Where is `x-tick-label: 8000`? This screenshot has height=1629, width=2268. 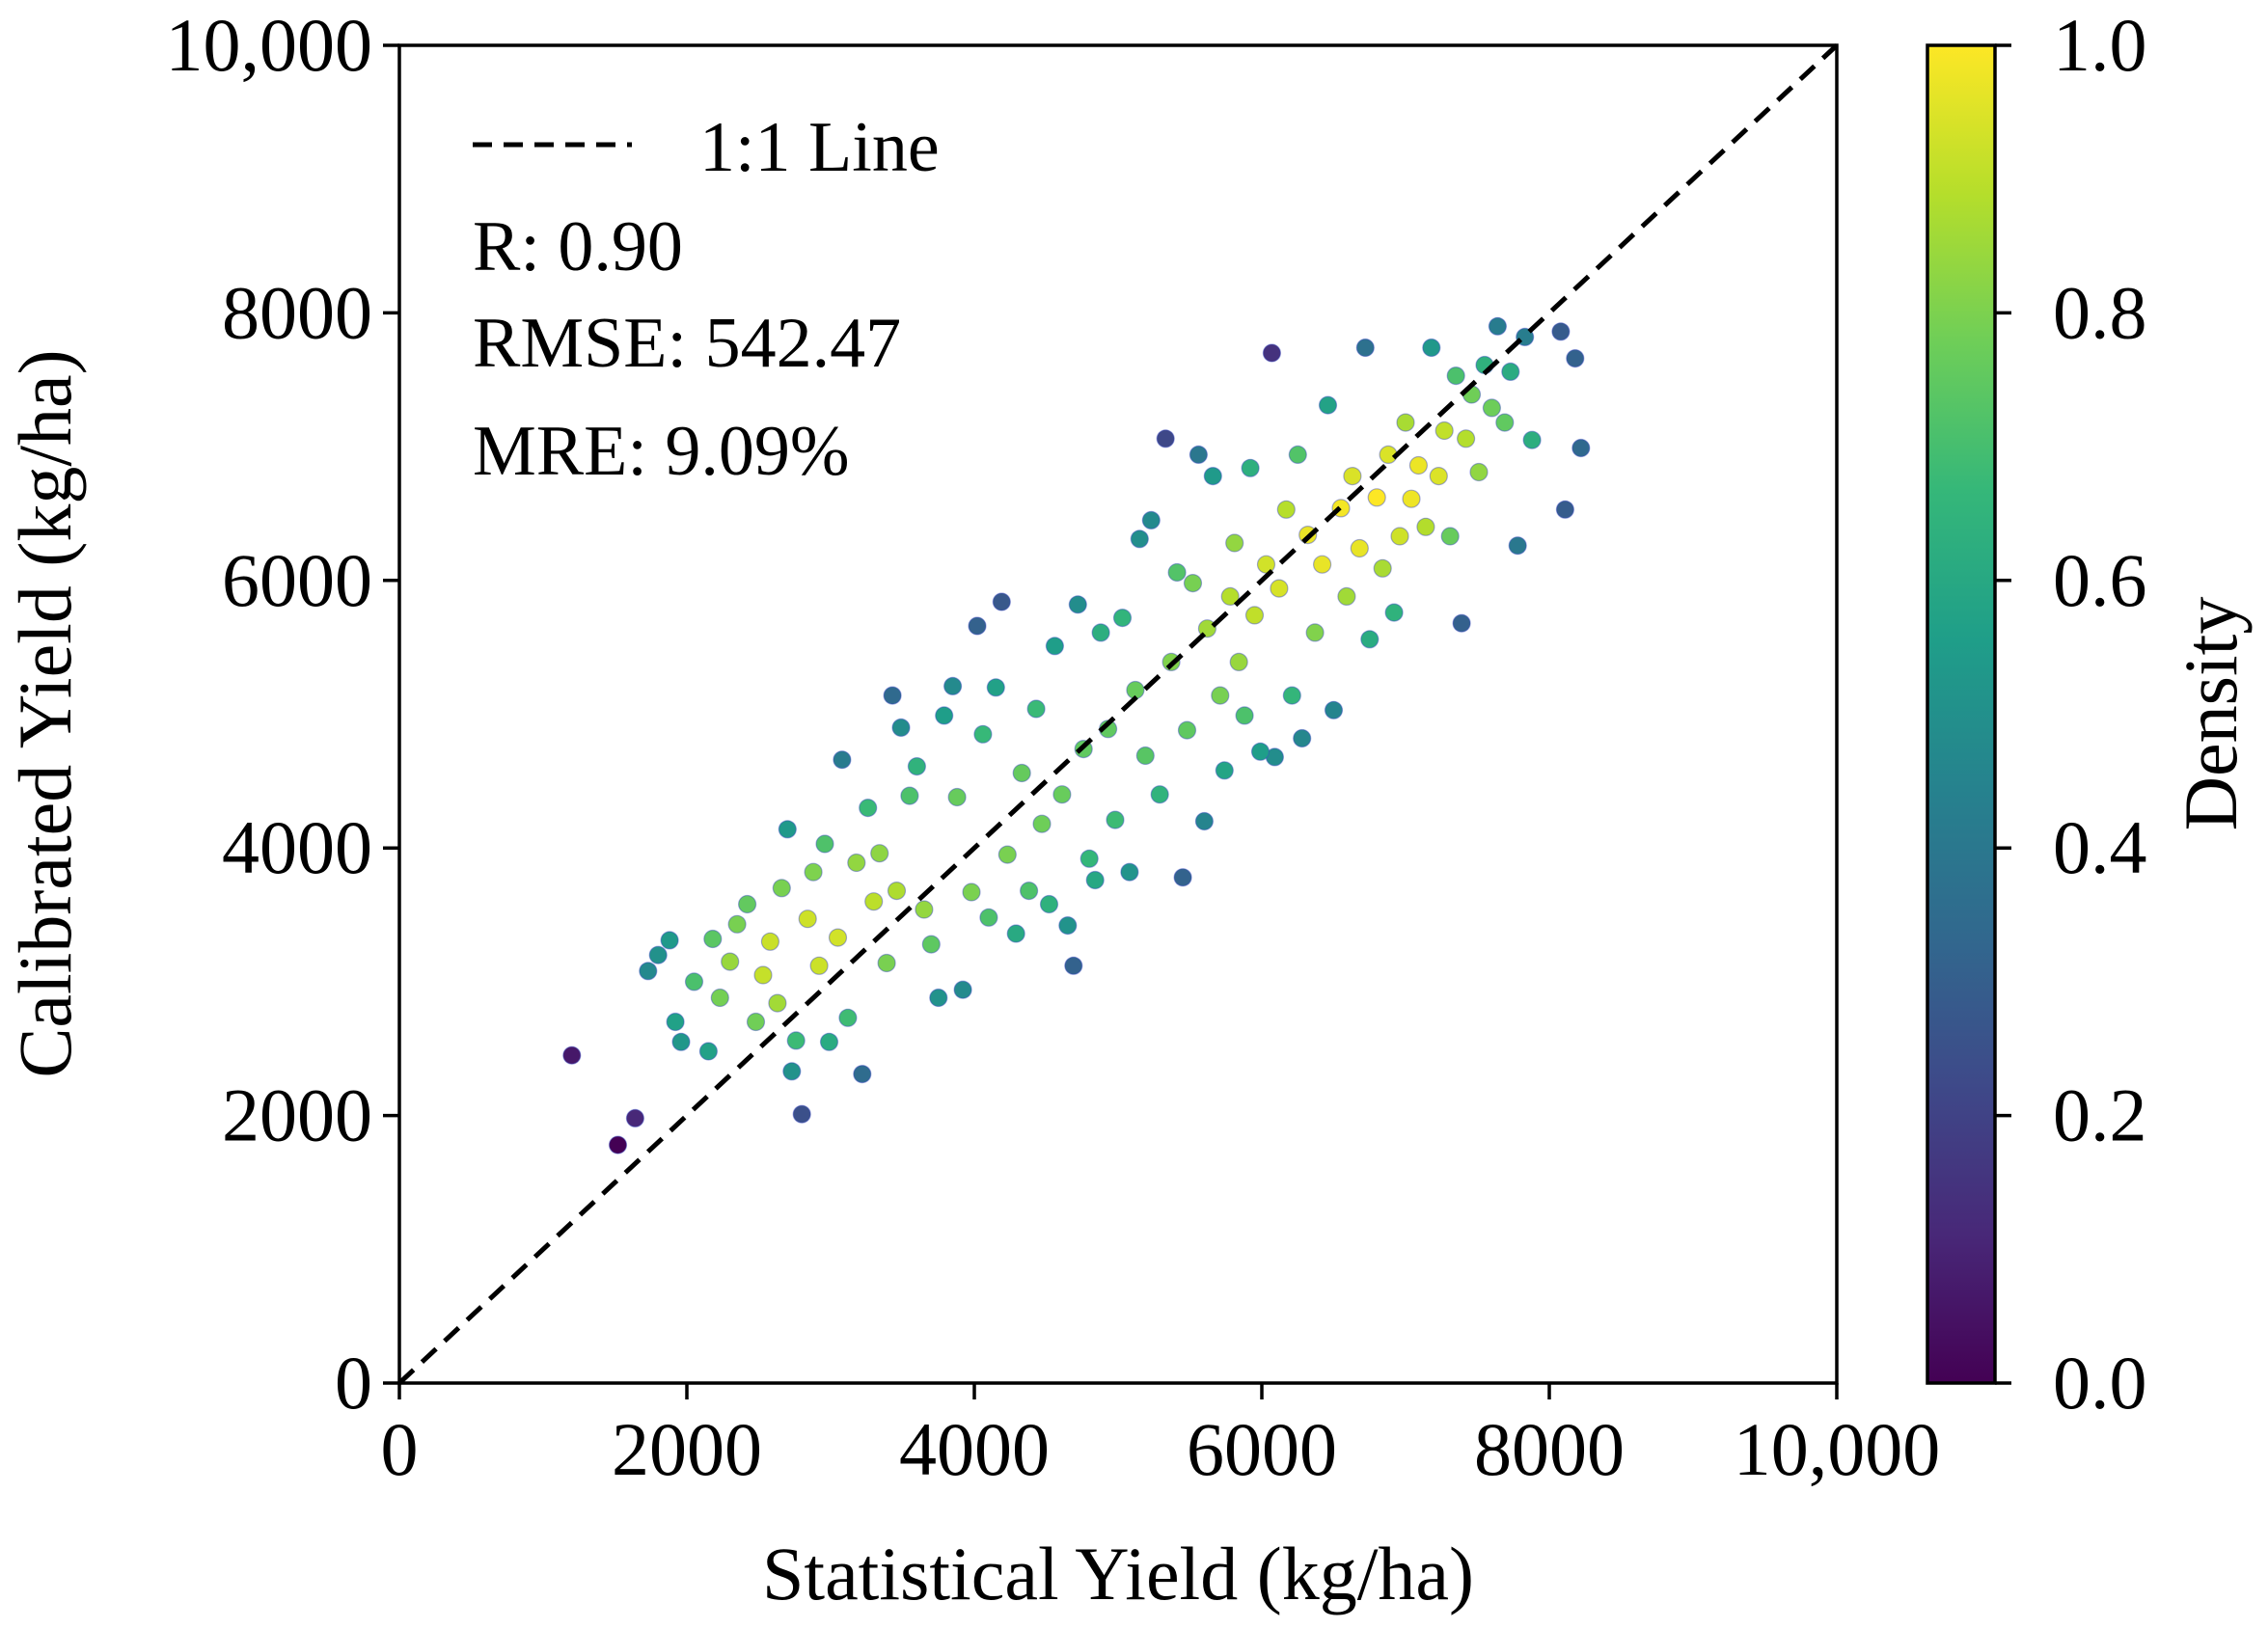 x-tick-label: 8000 is located at coordinates (1550, 1449).